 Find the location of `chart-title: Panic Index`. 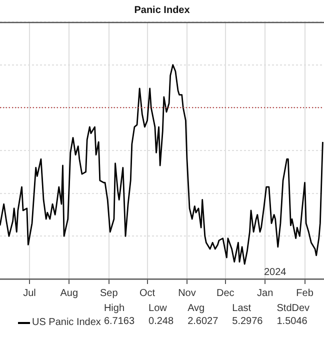

chart-title: Panic Index is located at coordinates (162, 10).